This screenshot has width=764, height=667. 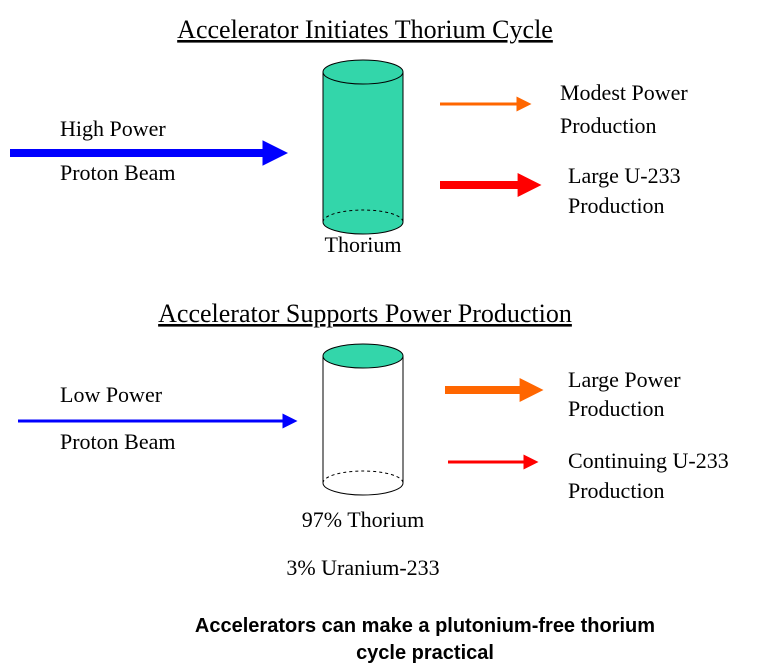 What do you see at coordinates (363, 519) in the screenshot?
I see `target-label: 97% Thorium` at bounding box center [363, 519].